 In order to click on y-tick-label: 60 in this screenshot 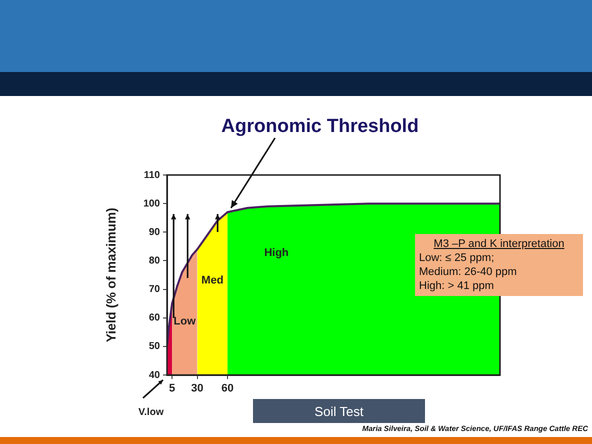, I will do `click(154, 318)`.